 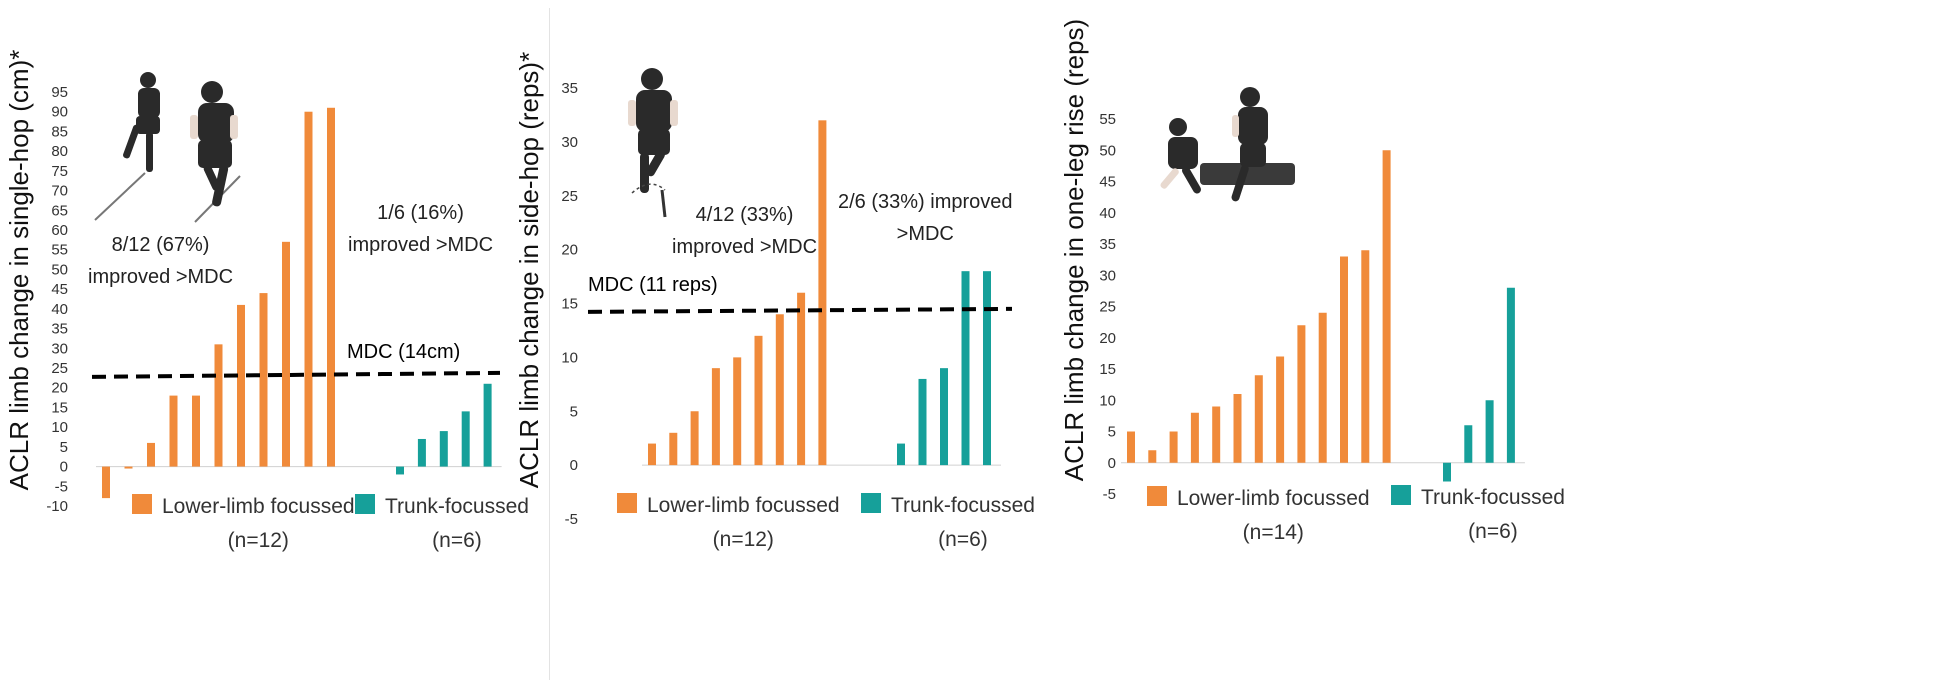 I want to click on legend-trunk-side-hop: Trunk-focussed (n=6), so click(x=948, y=523).